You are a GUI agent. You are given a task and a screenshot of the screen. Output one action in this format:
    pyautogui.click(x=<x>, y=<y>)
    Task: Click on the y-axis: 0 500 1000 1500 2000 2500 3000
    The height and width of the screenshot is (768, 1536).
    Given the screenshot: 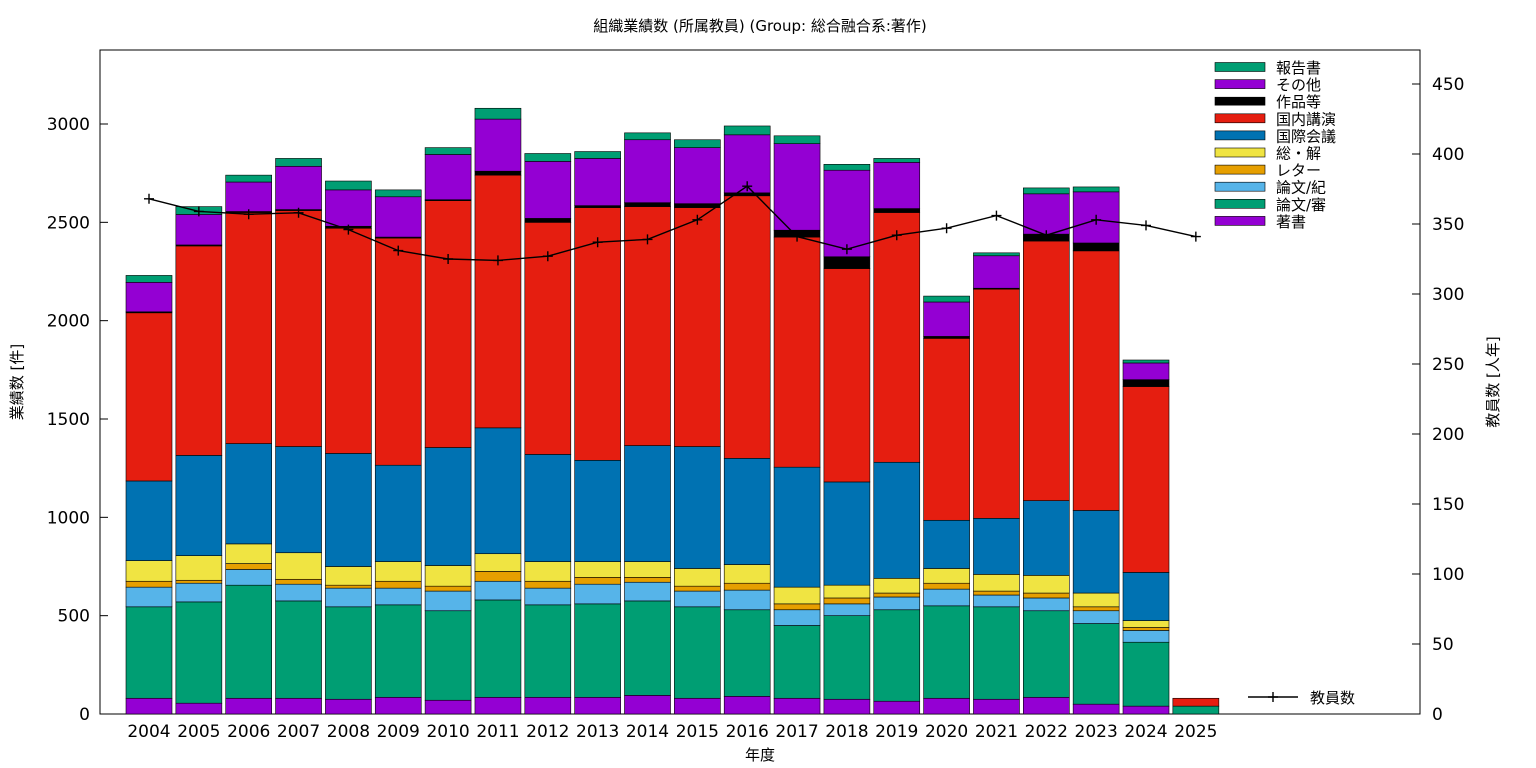 What is the action you would take?
    pyautogui.click(x=77, y=420)
    